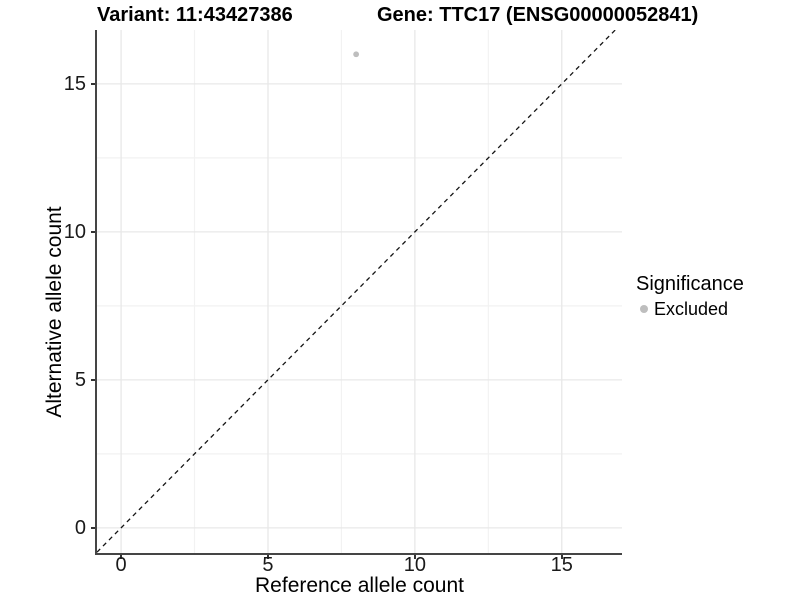 The width and height of the screenshot is (800, 600). I want to click on legend-key-dot, so click(644, 309).